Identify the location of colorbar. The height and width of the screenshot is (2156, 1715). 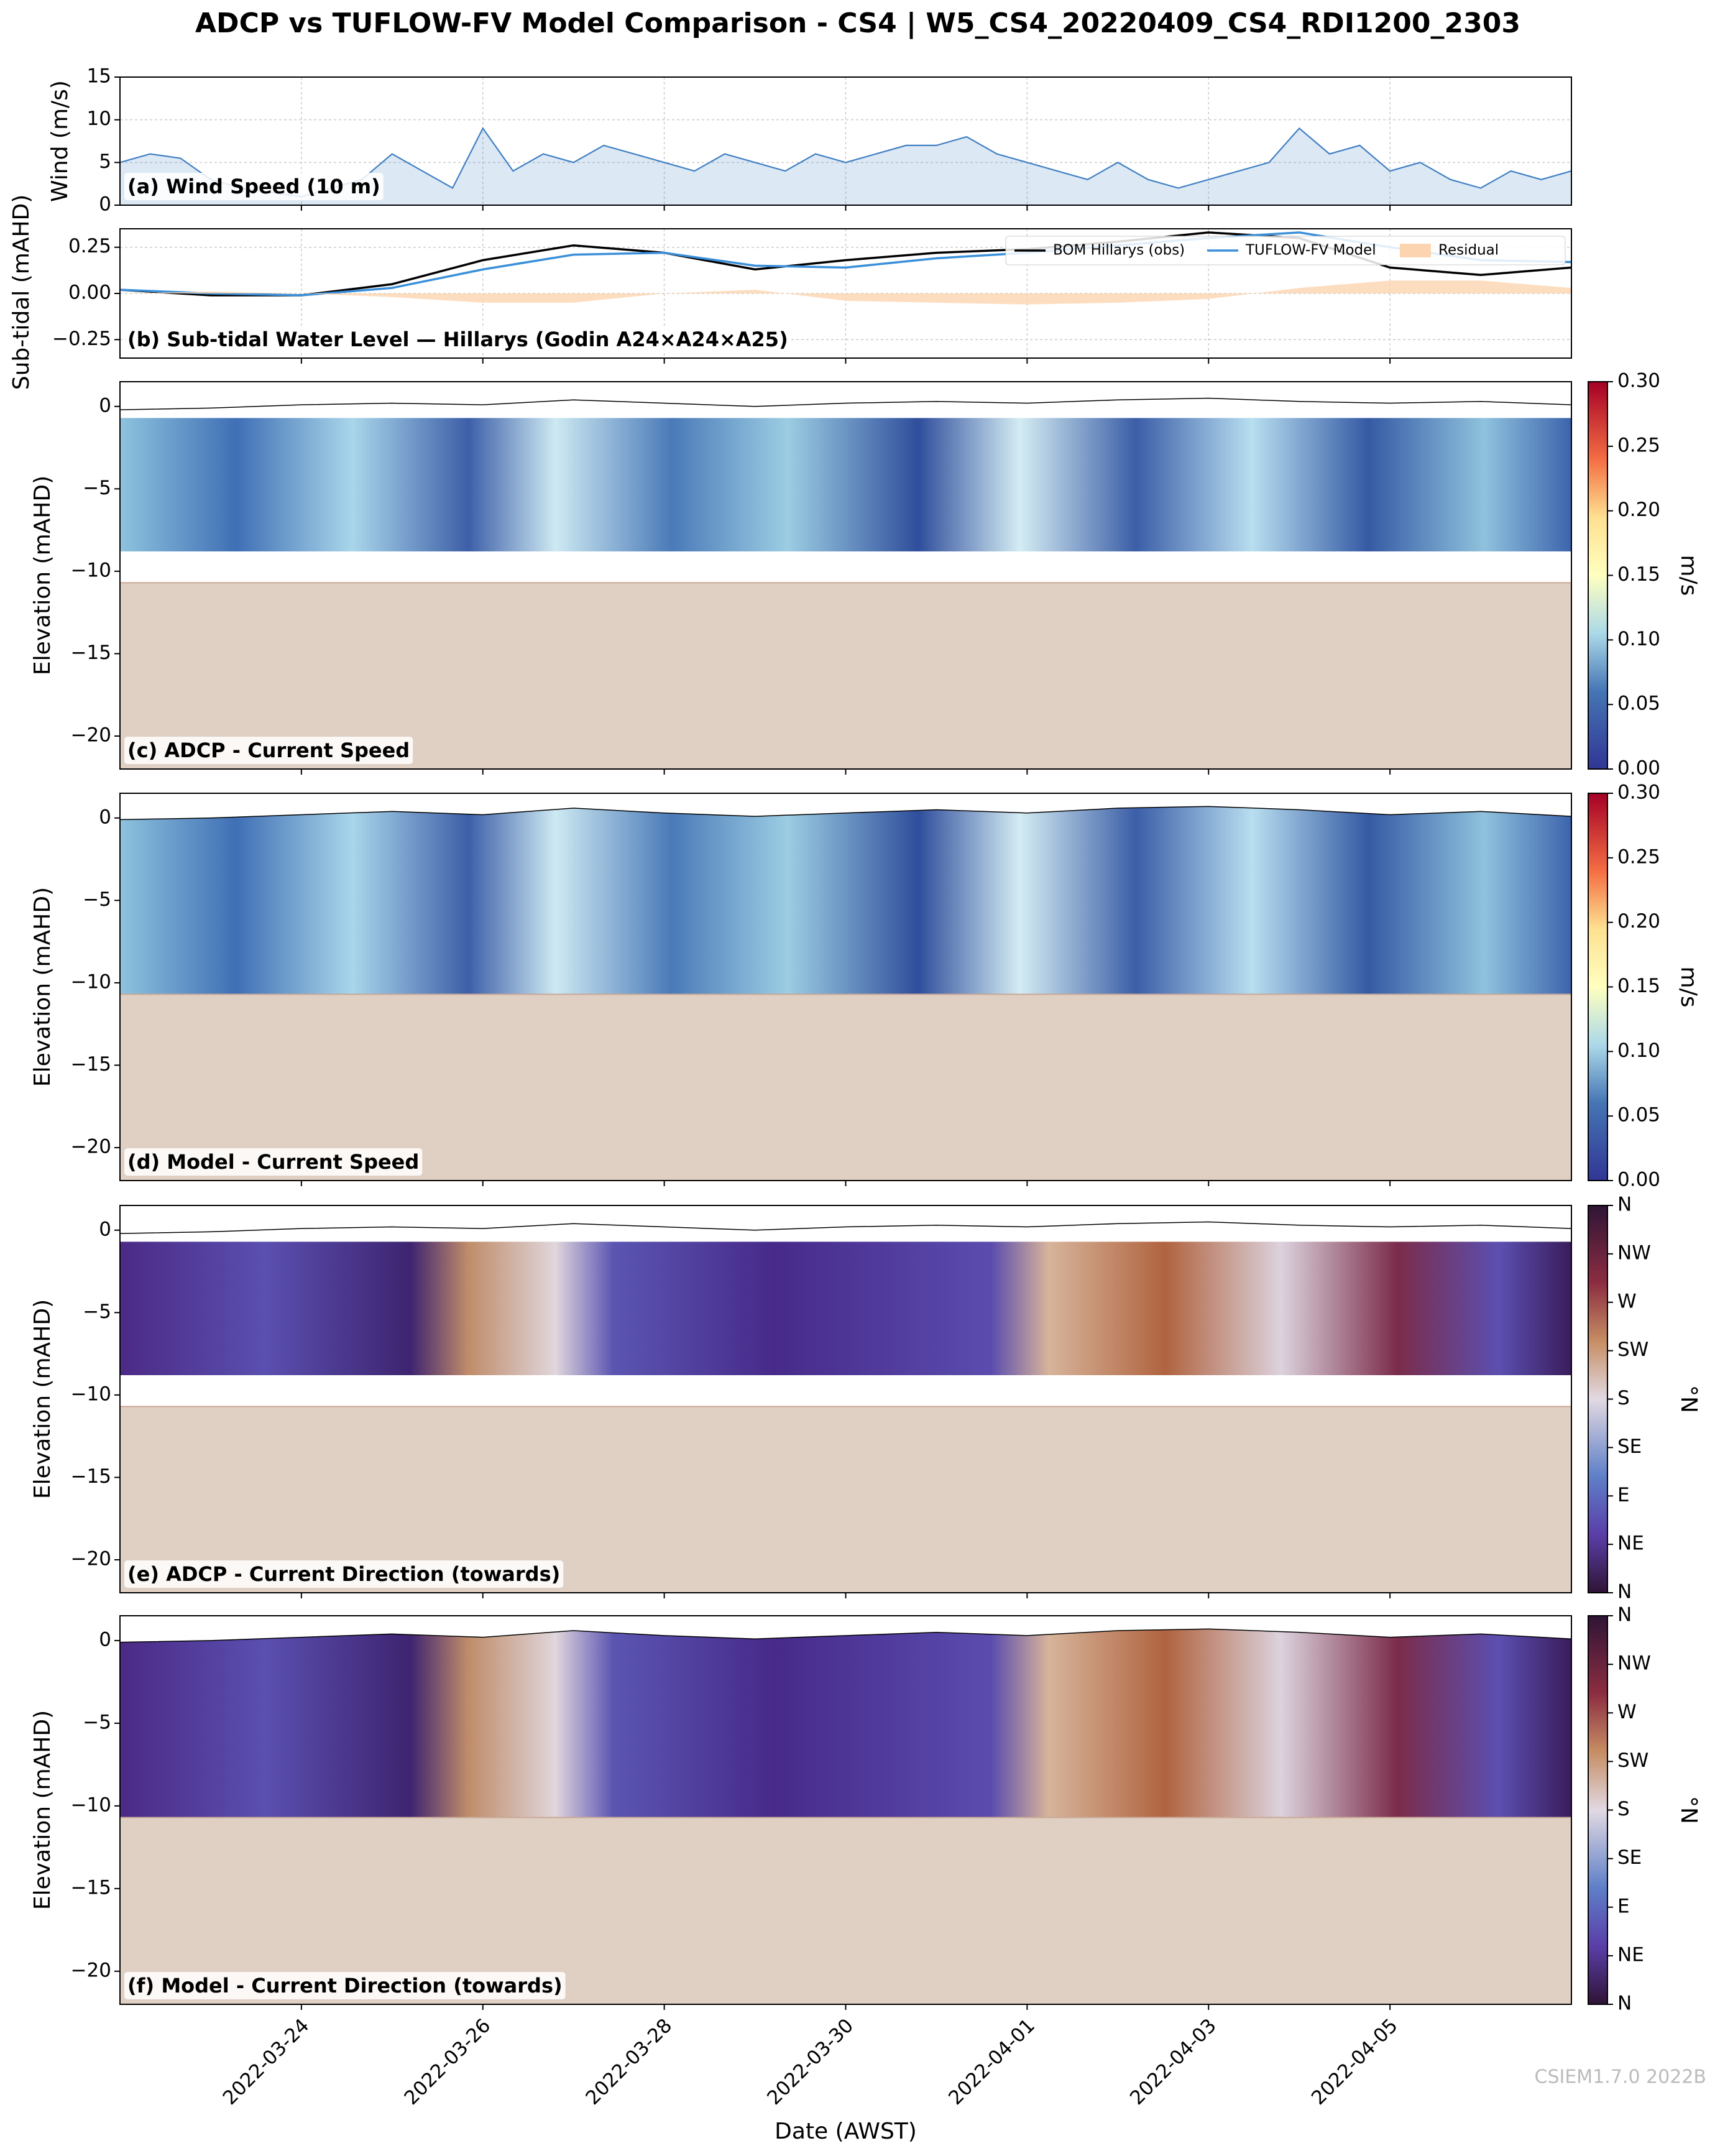
(1598, 575).